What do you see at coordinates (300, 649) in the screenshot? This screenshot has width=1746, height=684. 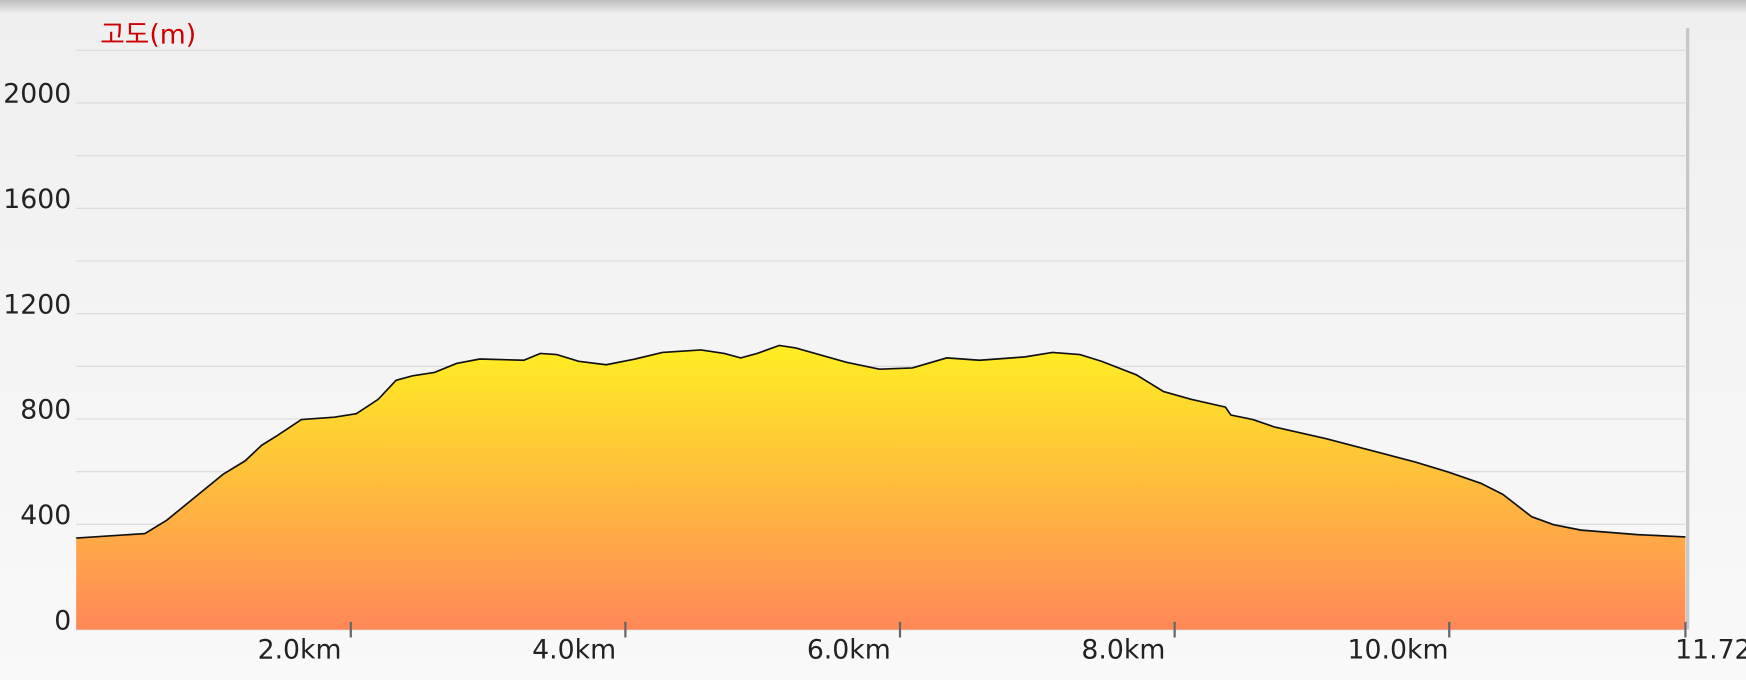 I see `x-tick-label: 2.0km` at bounding box center [300, 649].